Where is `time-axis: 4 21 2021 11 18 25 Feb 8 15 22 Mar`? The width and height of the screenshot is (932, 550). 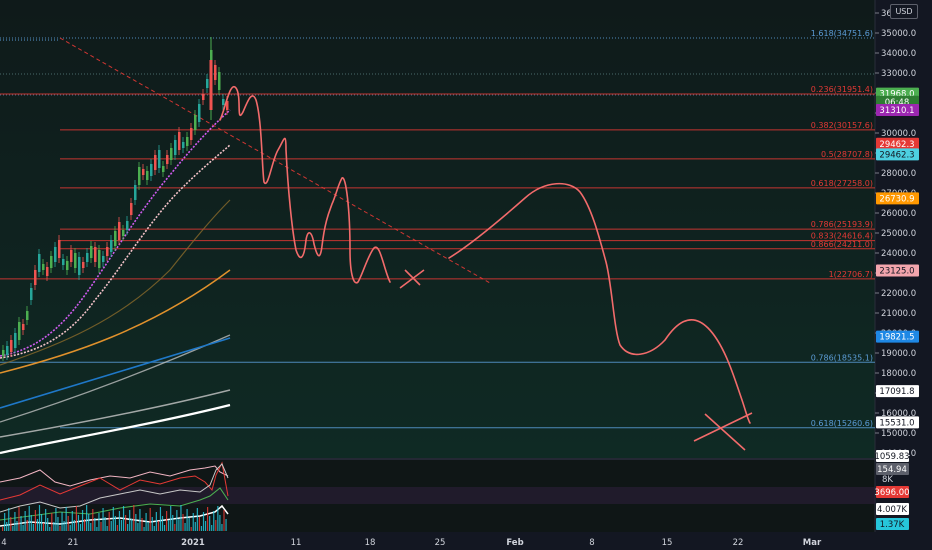
time-axis: 4 21 2021 11 18 25 Feb 8 15 22 Mar is located at coordinates (411, 543).